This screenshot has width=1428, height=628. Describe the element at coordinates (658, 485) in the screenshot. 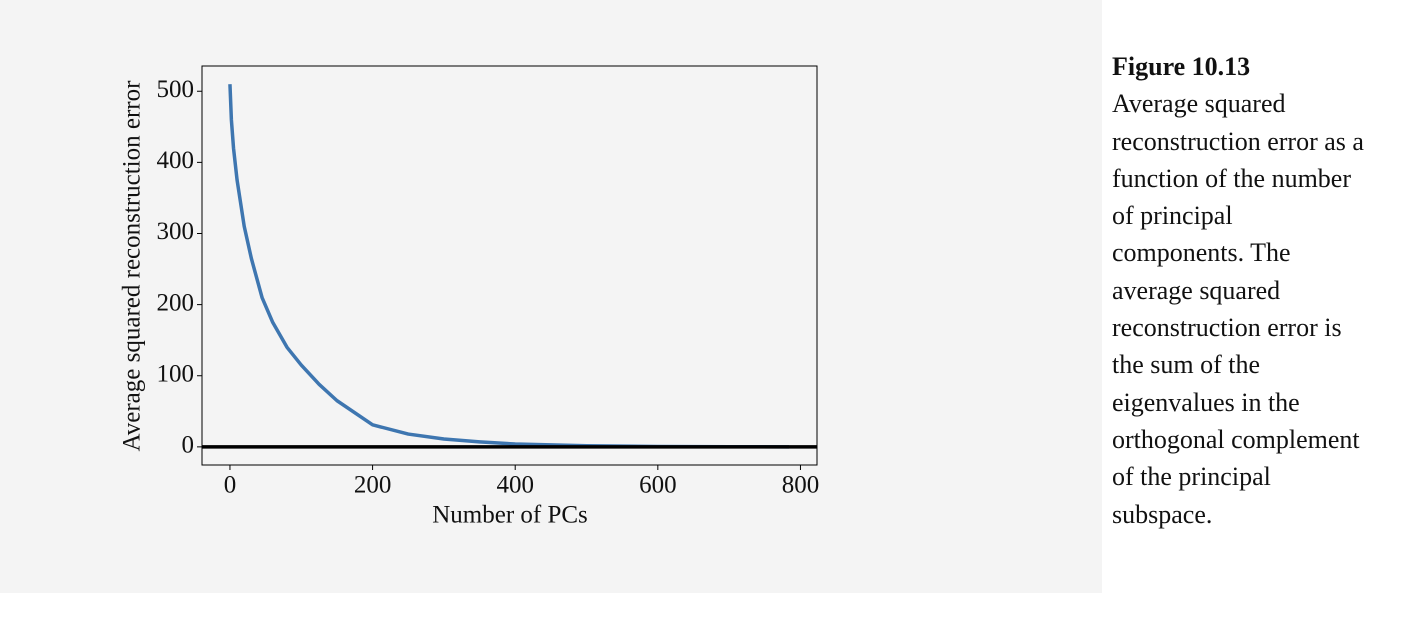

I see `x-tick-label: 600` at that location.